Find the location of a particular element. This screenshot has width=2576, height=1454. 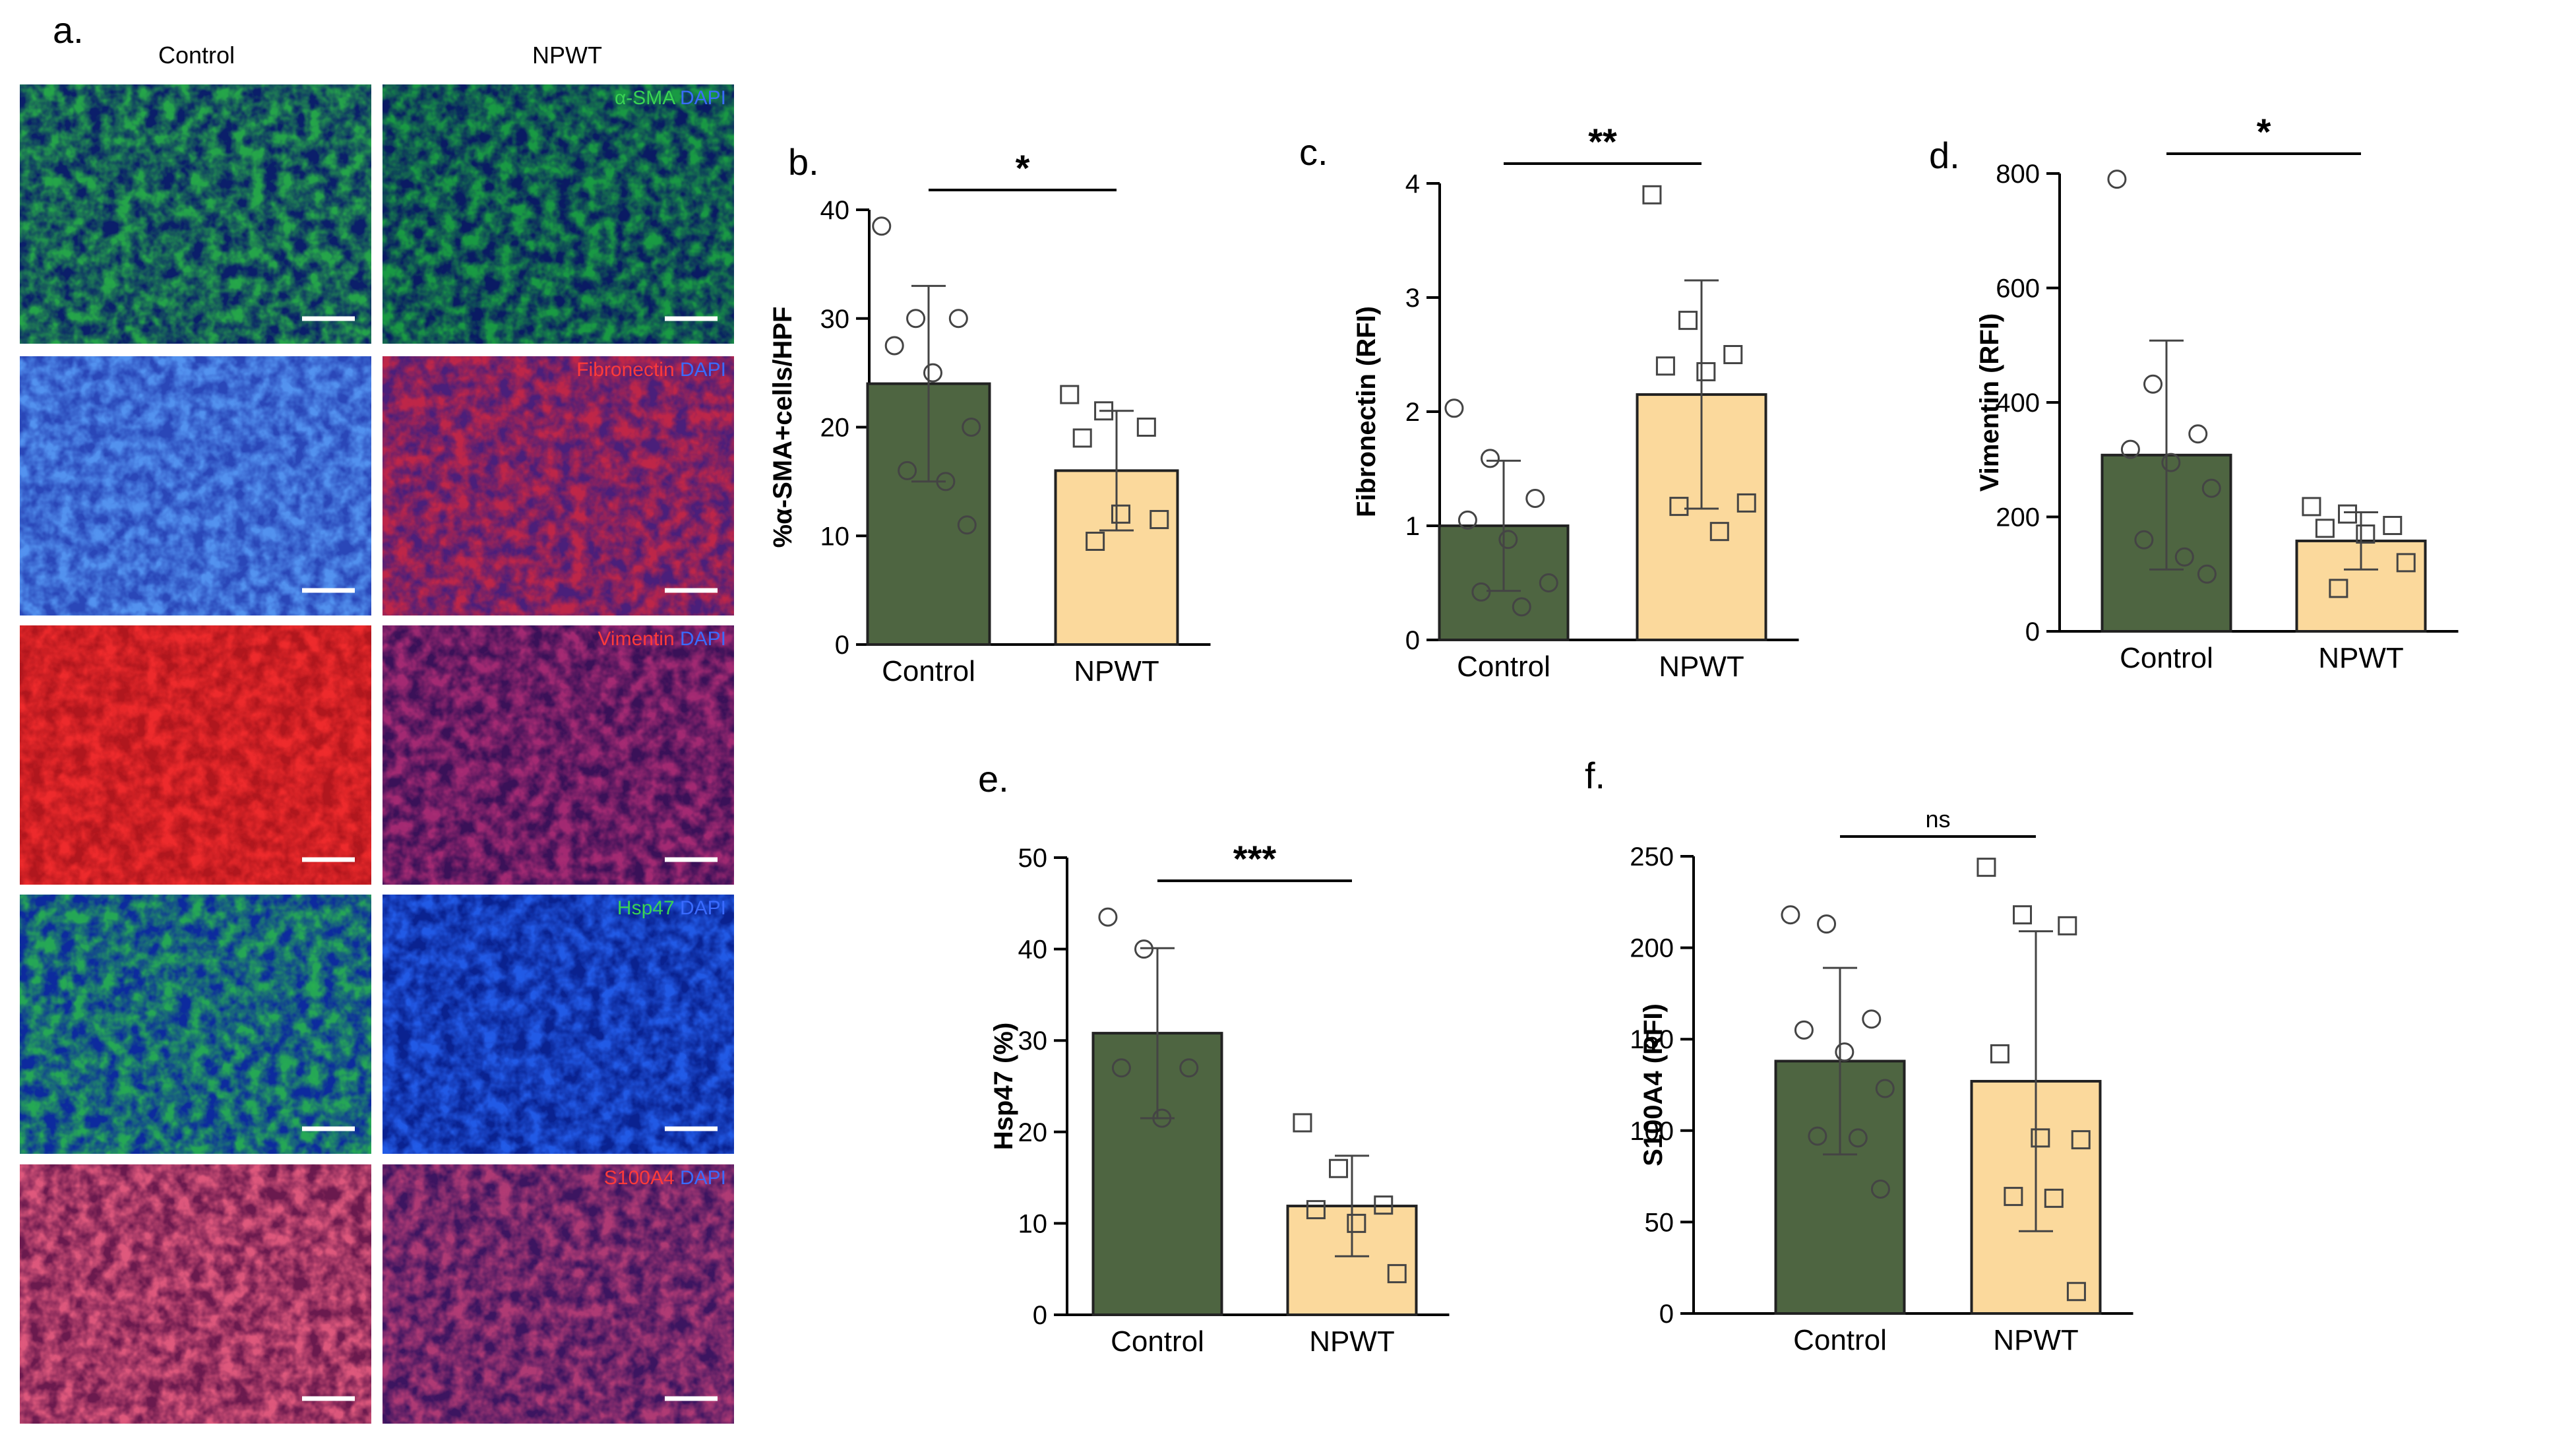

y-tick-label: 400 is located at coordinates (2018, 403).